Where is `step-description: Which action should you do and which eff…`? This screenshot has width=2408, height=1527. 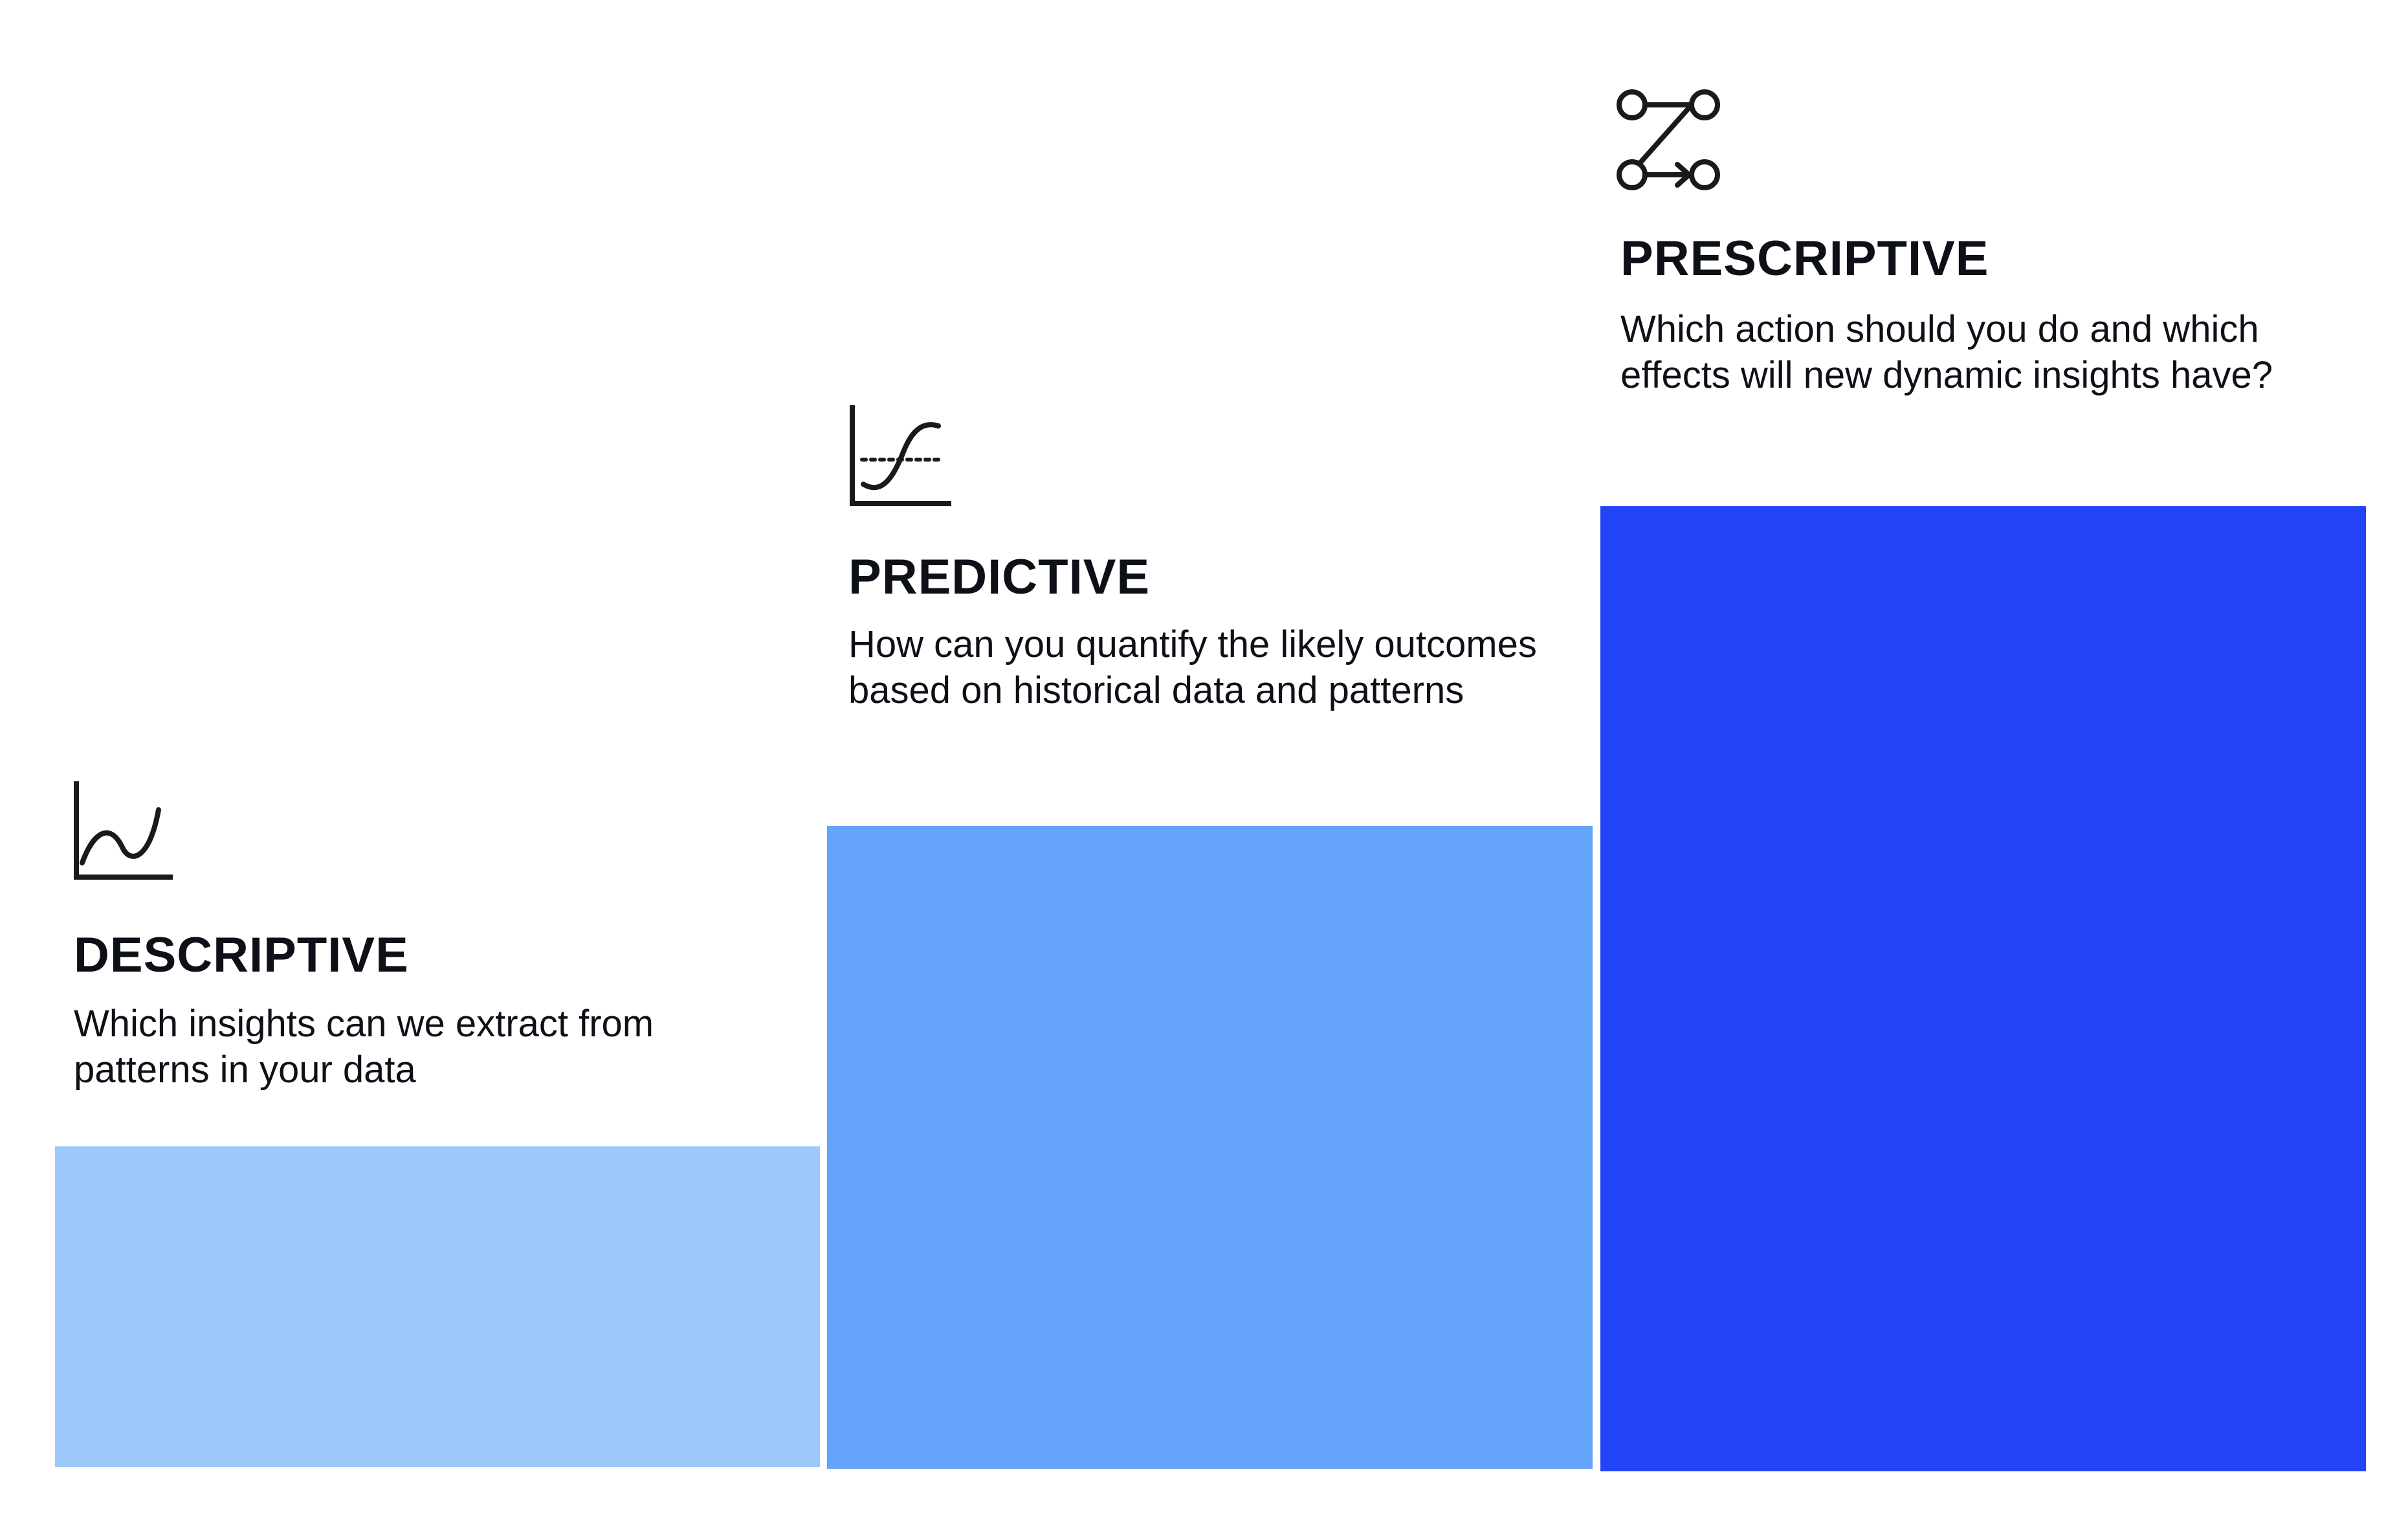 step-description: Which action should you do and which eff… is located at coordinates (1946, 352).